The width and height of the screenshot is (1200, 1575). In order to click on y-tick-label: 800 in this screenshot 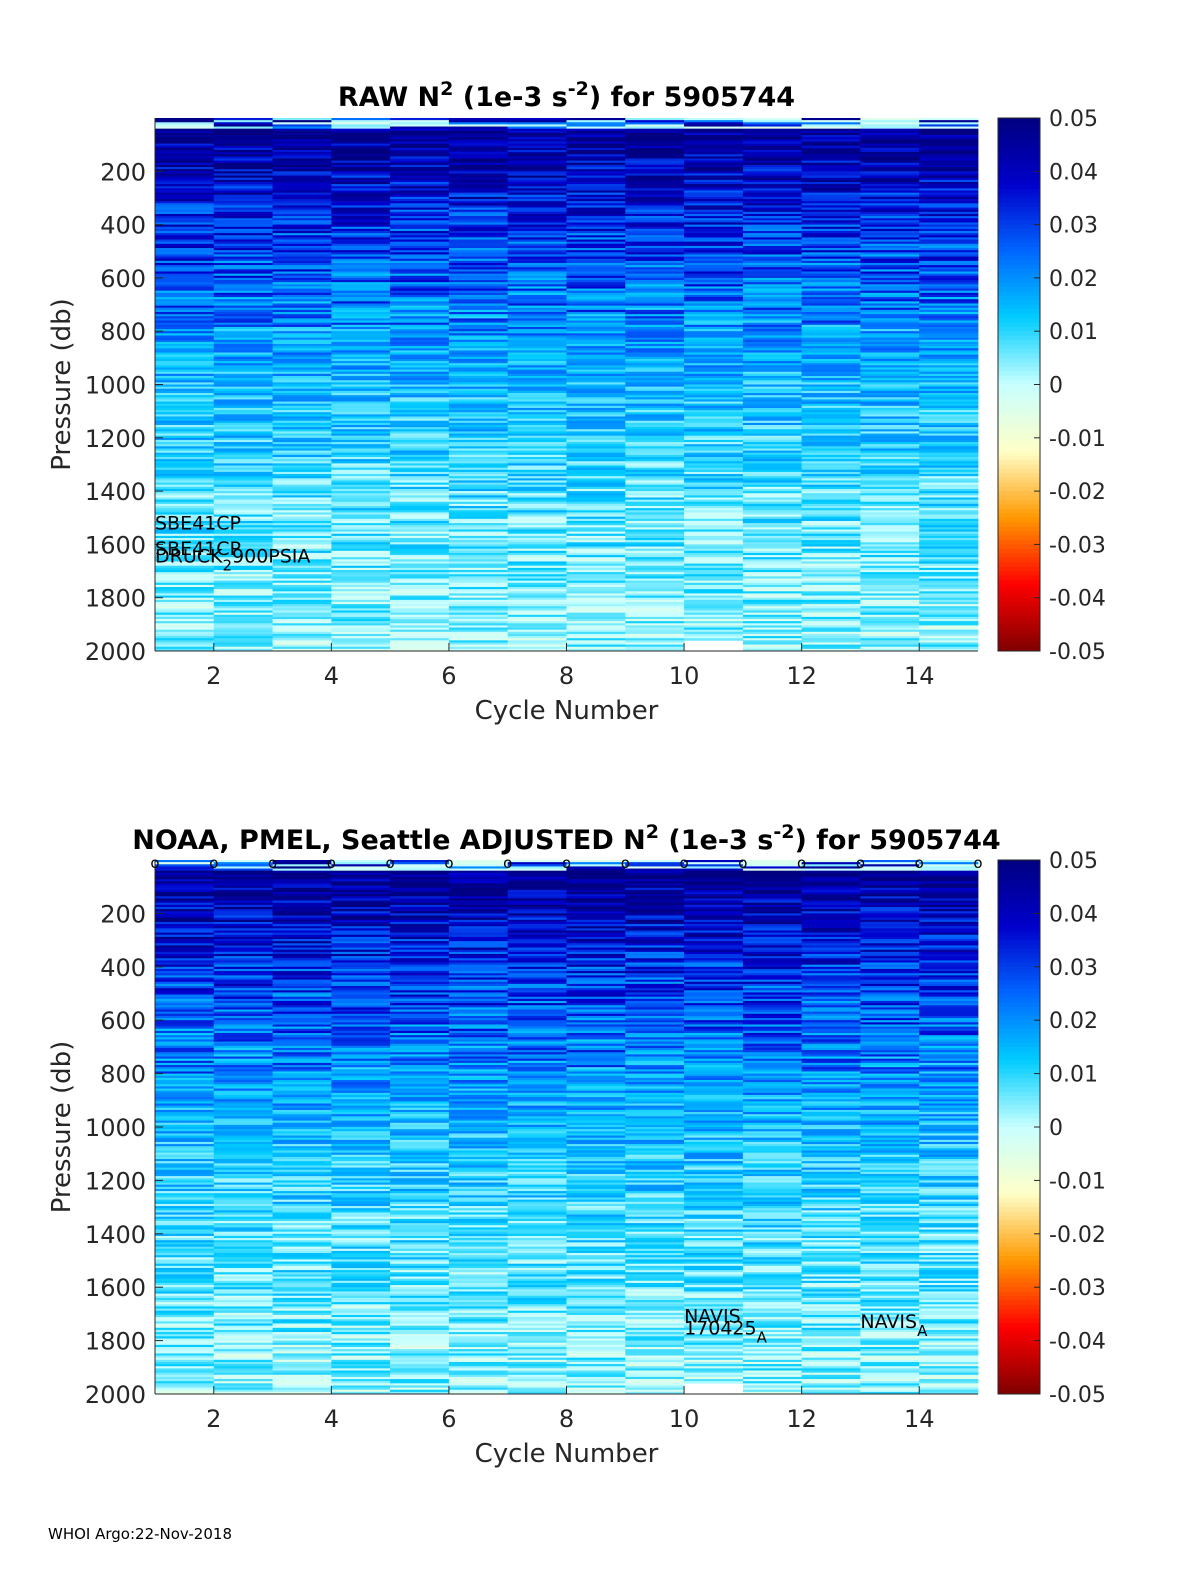, I will do `click(123, 332)`.